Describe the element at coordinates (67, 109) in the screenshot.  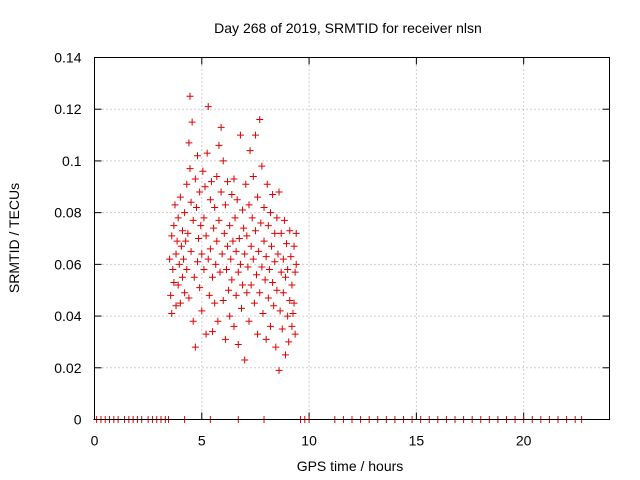
I see `y-tick-label: 0.12` at that location.